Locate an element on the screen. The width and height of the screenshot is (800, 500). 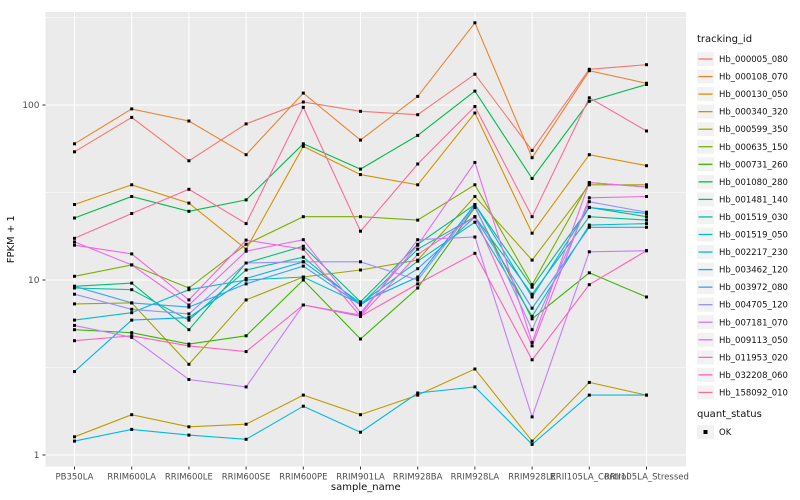
x-tick-label: RRIM600LE is located at coordinates (189, 478).